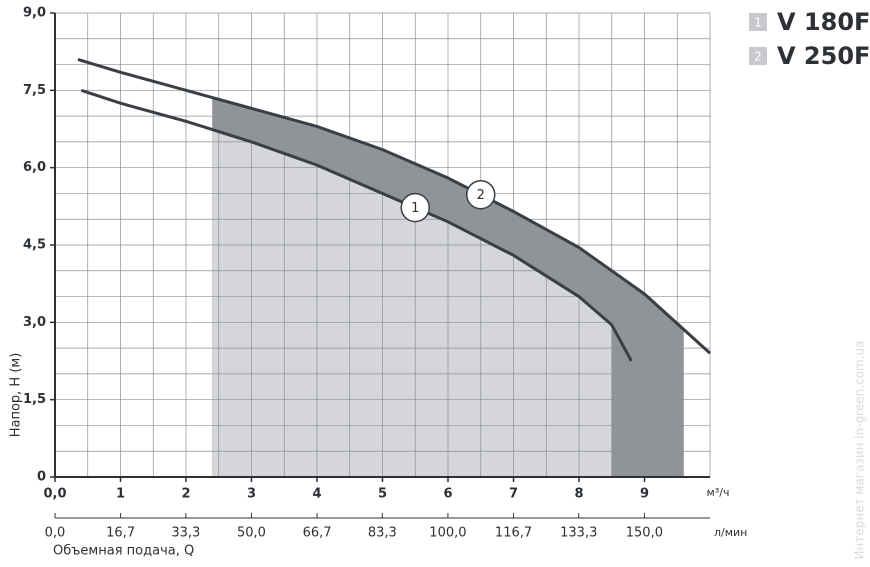  What do you see at coordinates (34, 245) in the screenshot?
I see `y-tick-label: 4,5` at bounding box center [34, 245].